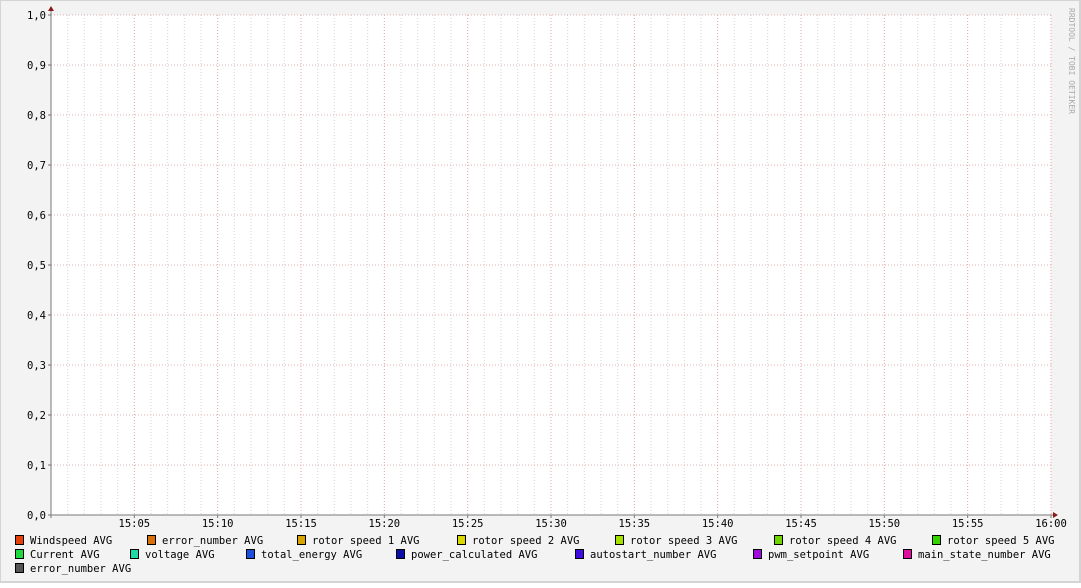  Describe the element at coordinates (525, 541) in the screenshot. I see `legend-label: rotor speed 2 AVG` at that location.